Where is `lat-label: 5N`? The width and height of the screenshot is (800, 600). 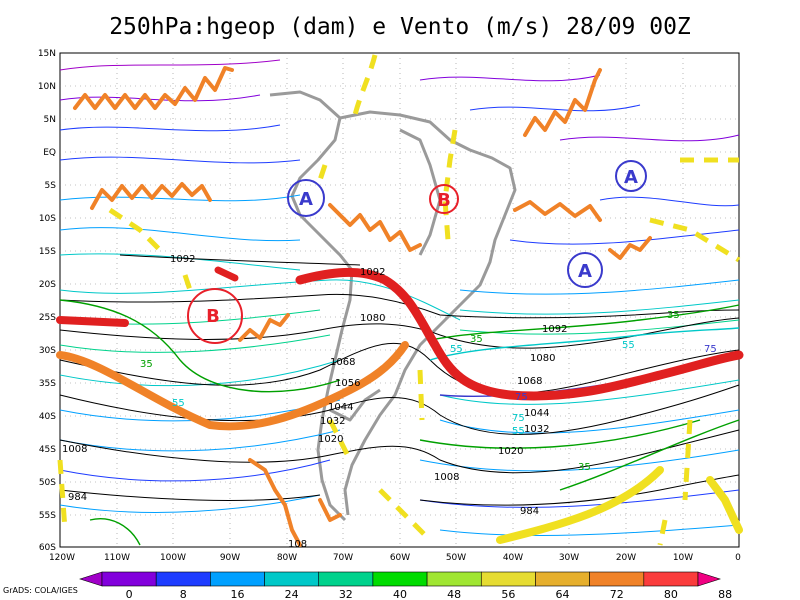 lat-label: 5N is located at coordinates (50, 120).